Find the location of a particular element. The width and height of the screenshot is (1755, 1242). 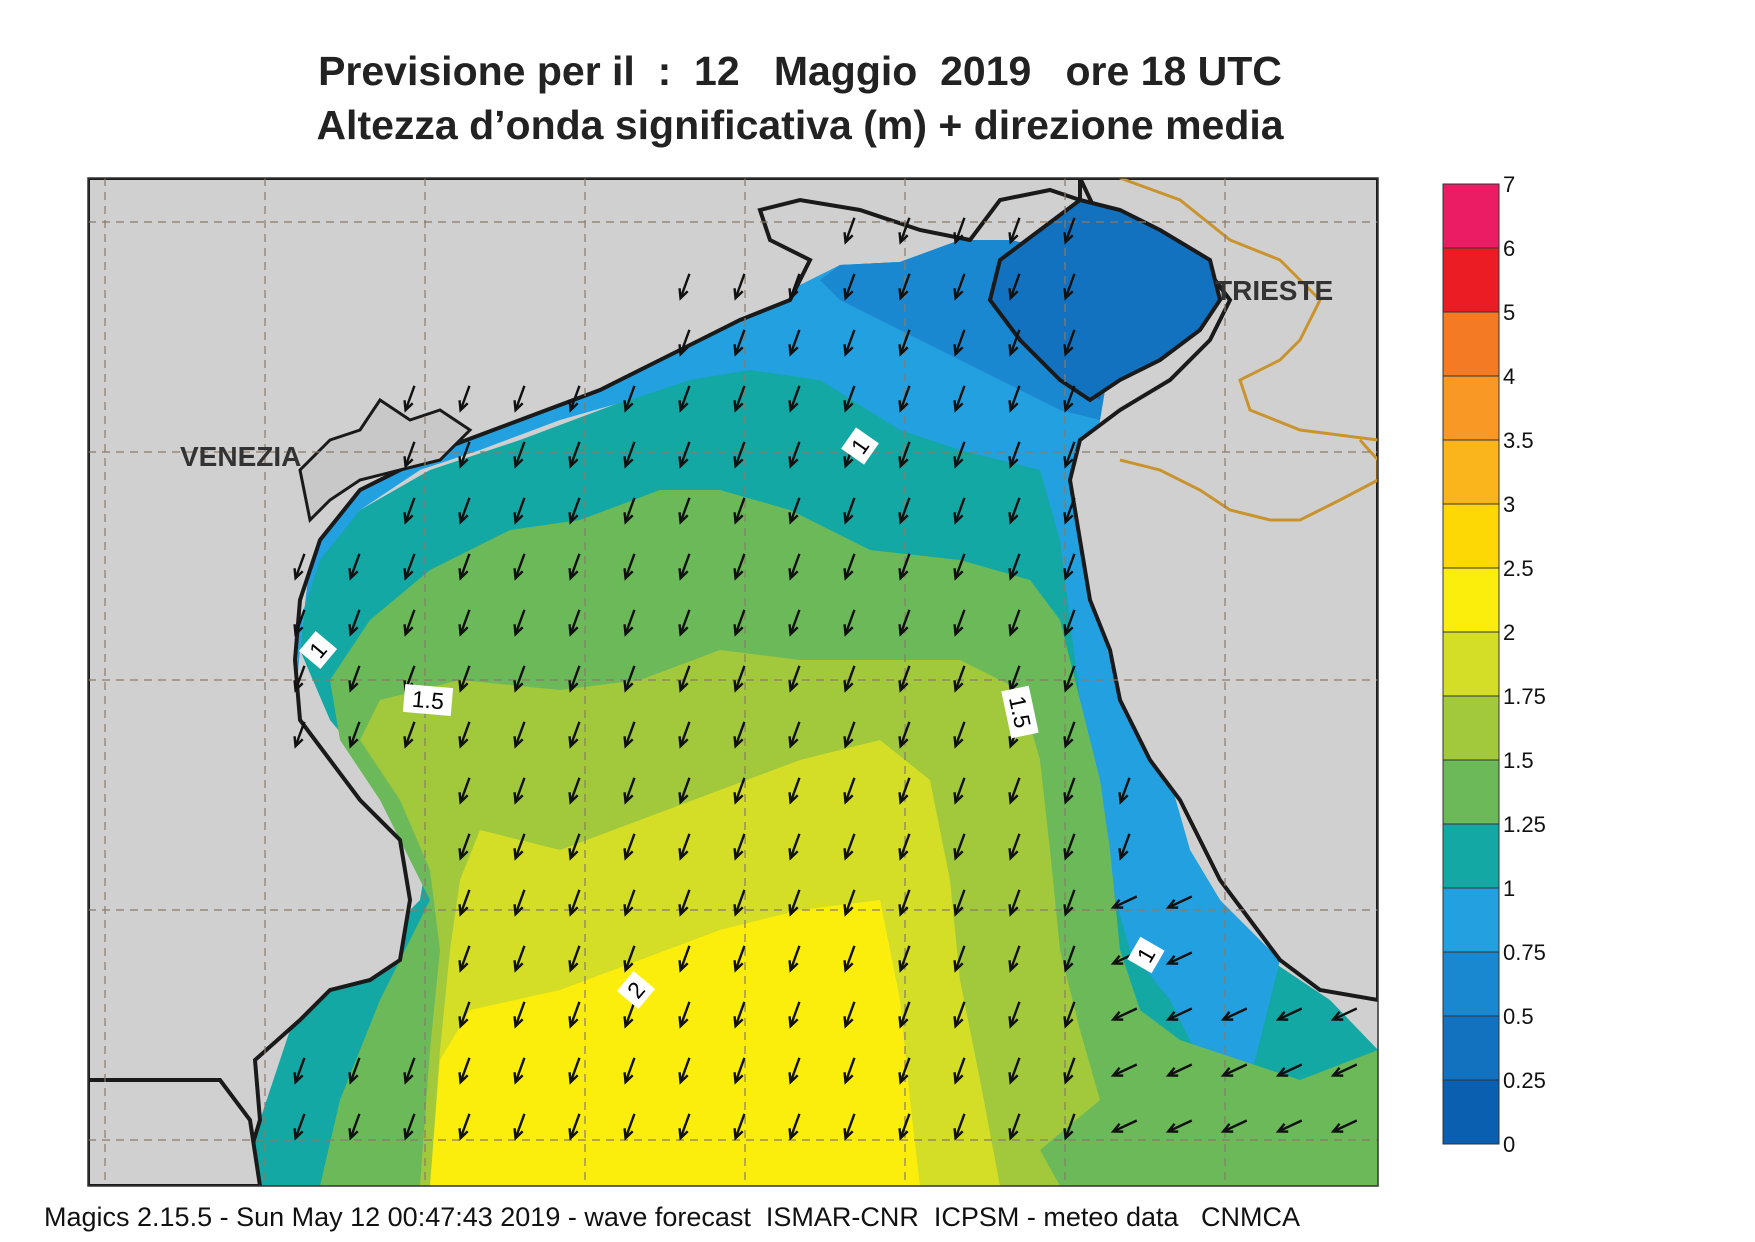

venice-lagoon is located at coordinates (385, 460).